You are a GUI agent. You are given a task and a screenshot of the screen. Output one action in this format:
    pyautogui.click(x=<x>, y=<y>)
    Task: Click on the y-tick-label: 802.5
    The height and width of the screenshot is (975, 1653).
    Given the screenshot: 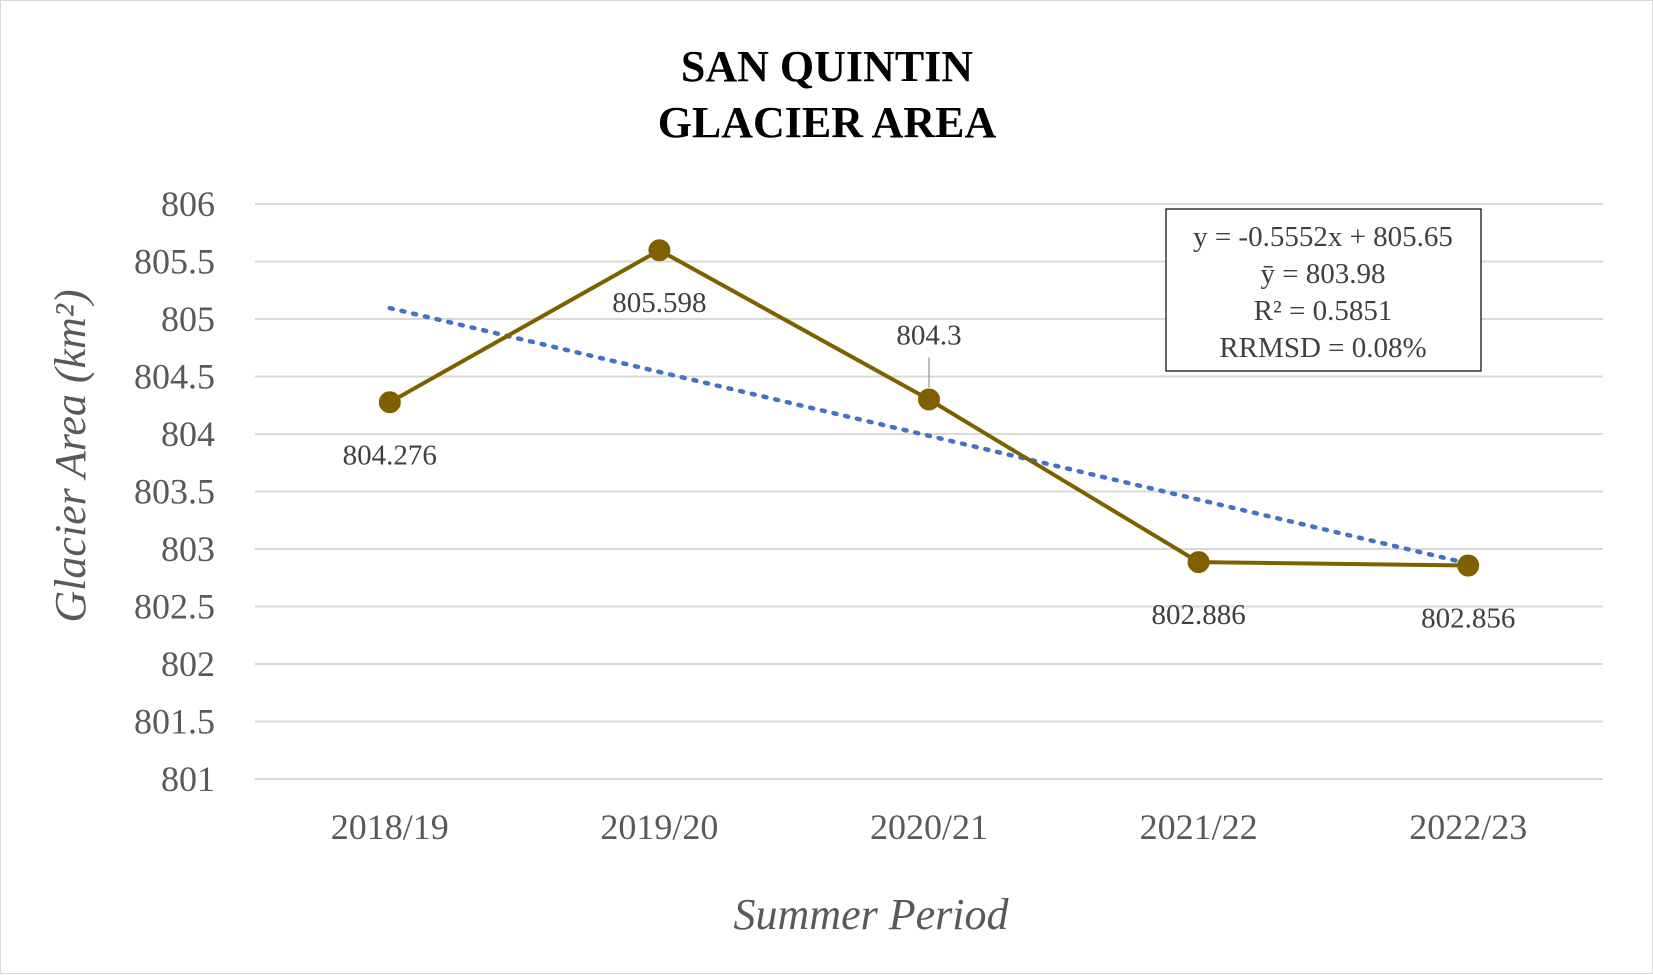 What is the action you would take?
    pyautogui.click(x=174, y=607)
    